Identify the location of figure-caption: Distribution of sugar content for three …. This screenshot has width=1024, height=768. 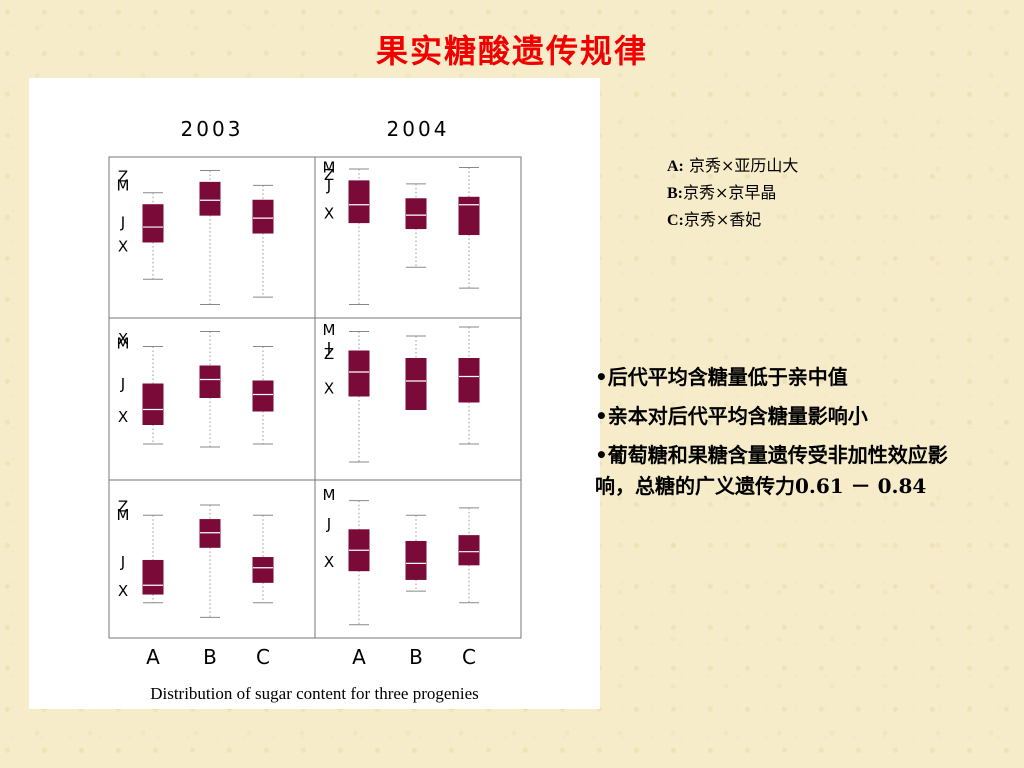
(314, 693).